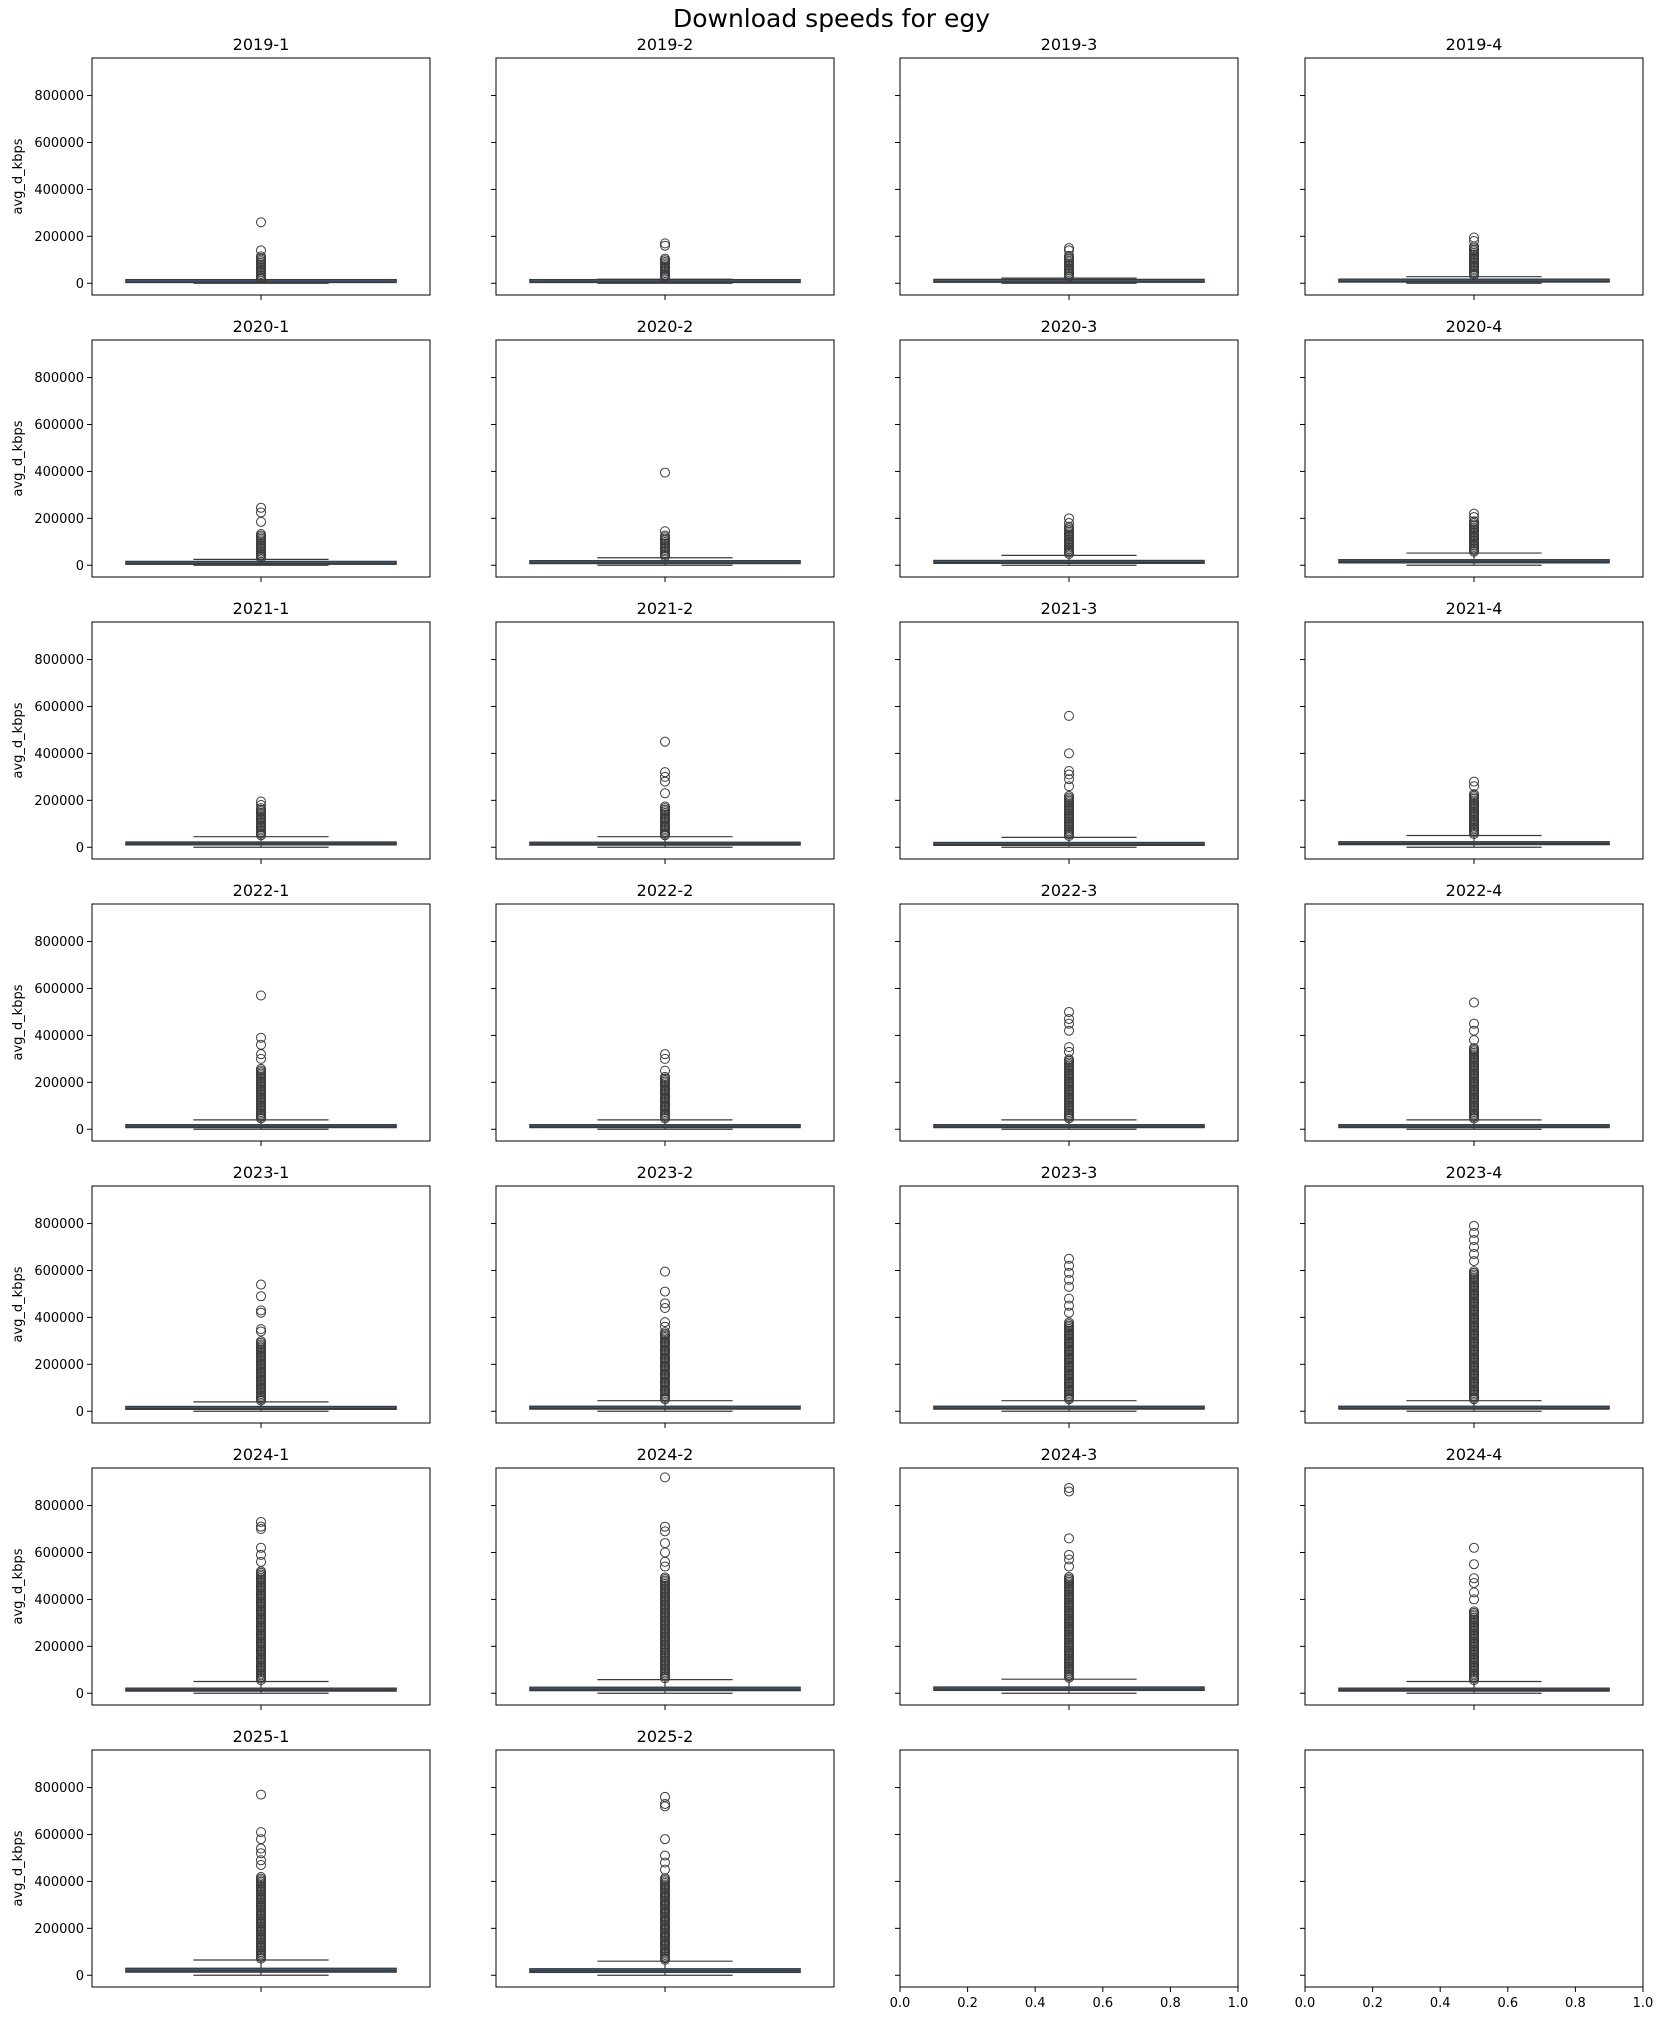 This screenshot has height=2018, width=1663. I want to click on subplot-6: 2020-2, so click(663, 449).